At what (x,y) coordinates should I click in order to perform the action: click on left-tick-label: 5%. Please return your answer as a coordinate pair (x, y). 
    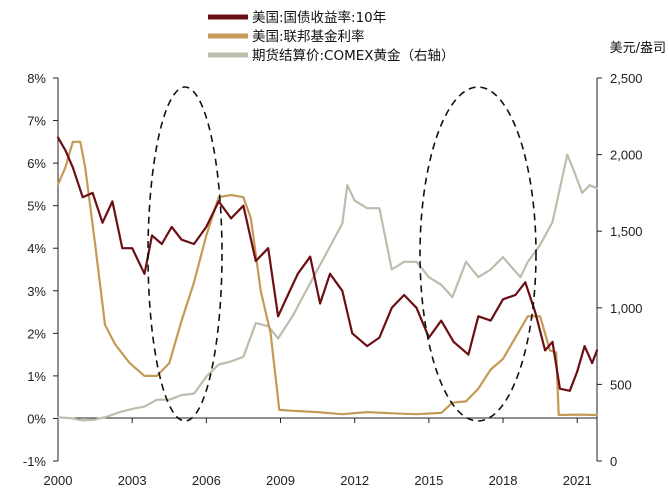
    Looking at the image, I should click on (36, 206).